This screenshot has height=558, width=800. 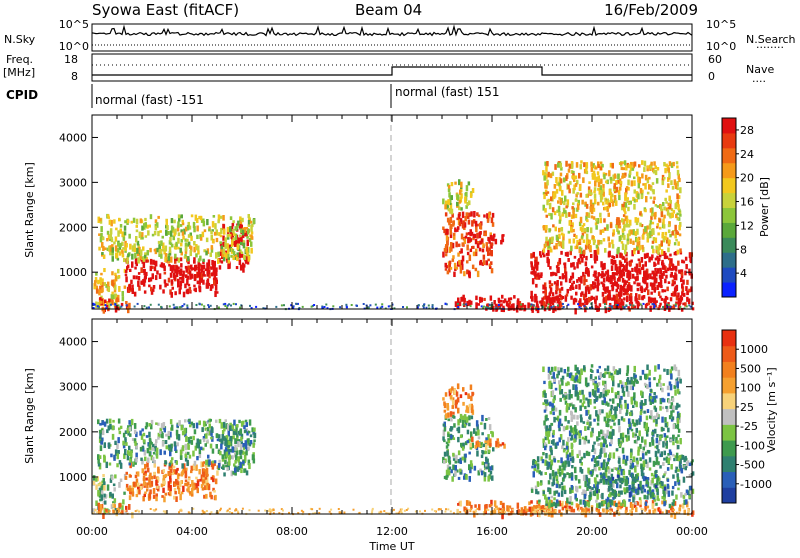 I want to click on colorbar-tick-label: 12, so click(x=747, y=225).